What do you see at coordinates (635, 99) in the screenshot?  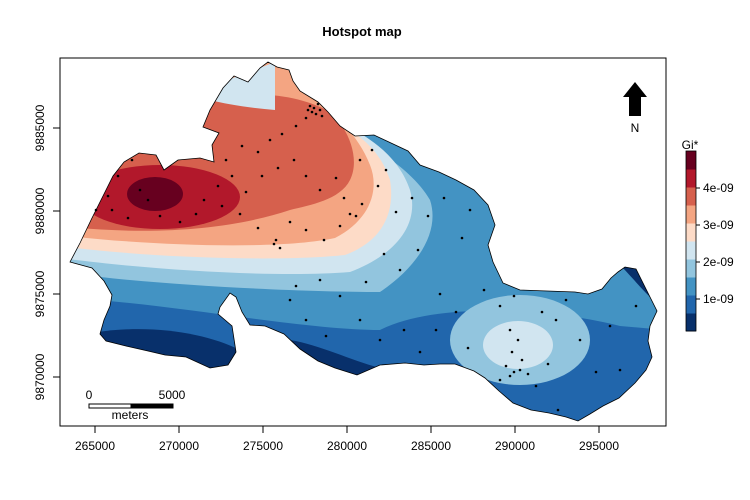 I see `north-arrow-icon` at bounding box center [635, 99].